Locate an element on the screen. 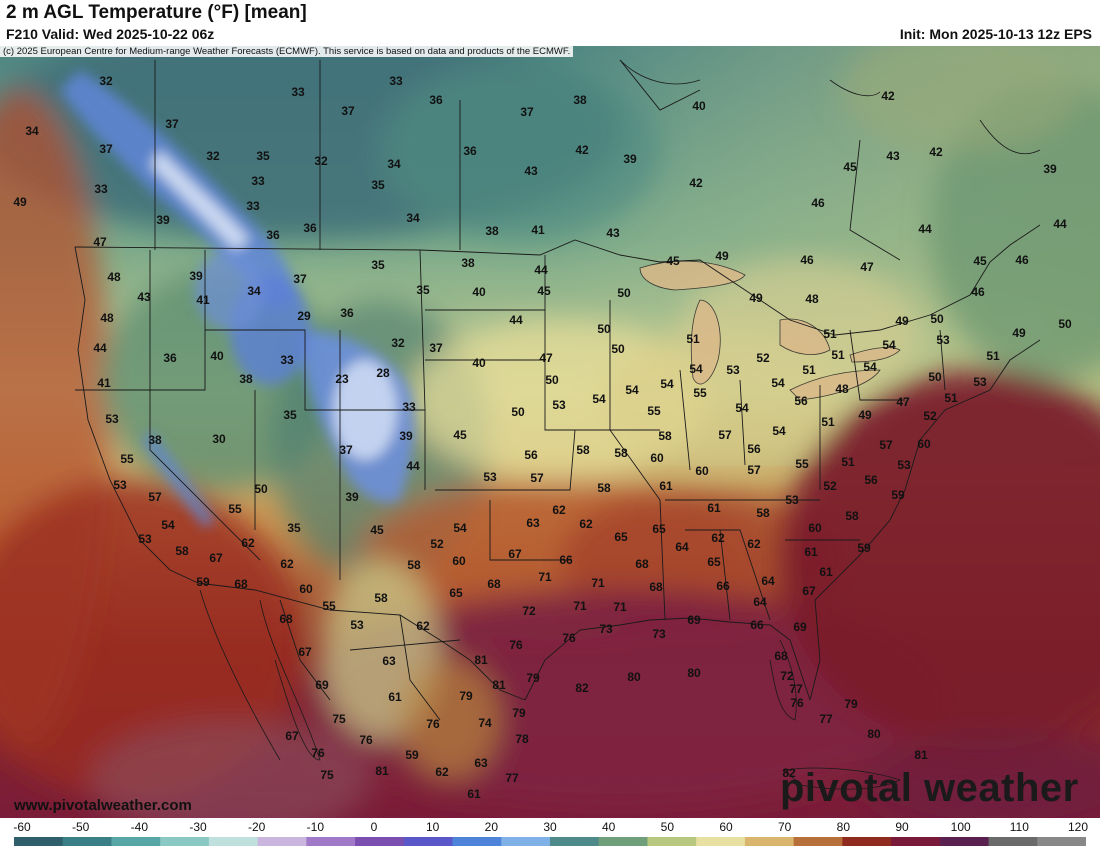 This screenshot has width=1100, height=850. temperature-label: 64 is located at coordinates (768, 581).